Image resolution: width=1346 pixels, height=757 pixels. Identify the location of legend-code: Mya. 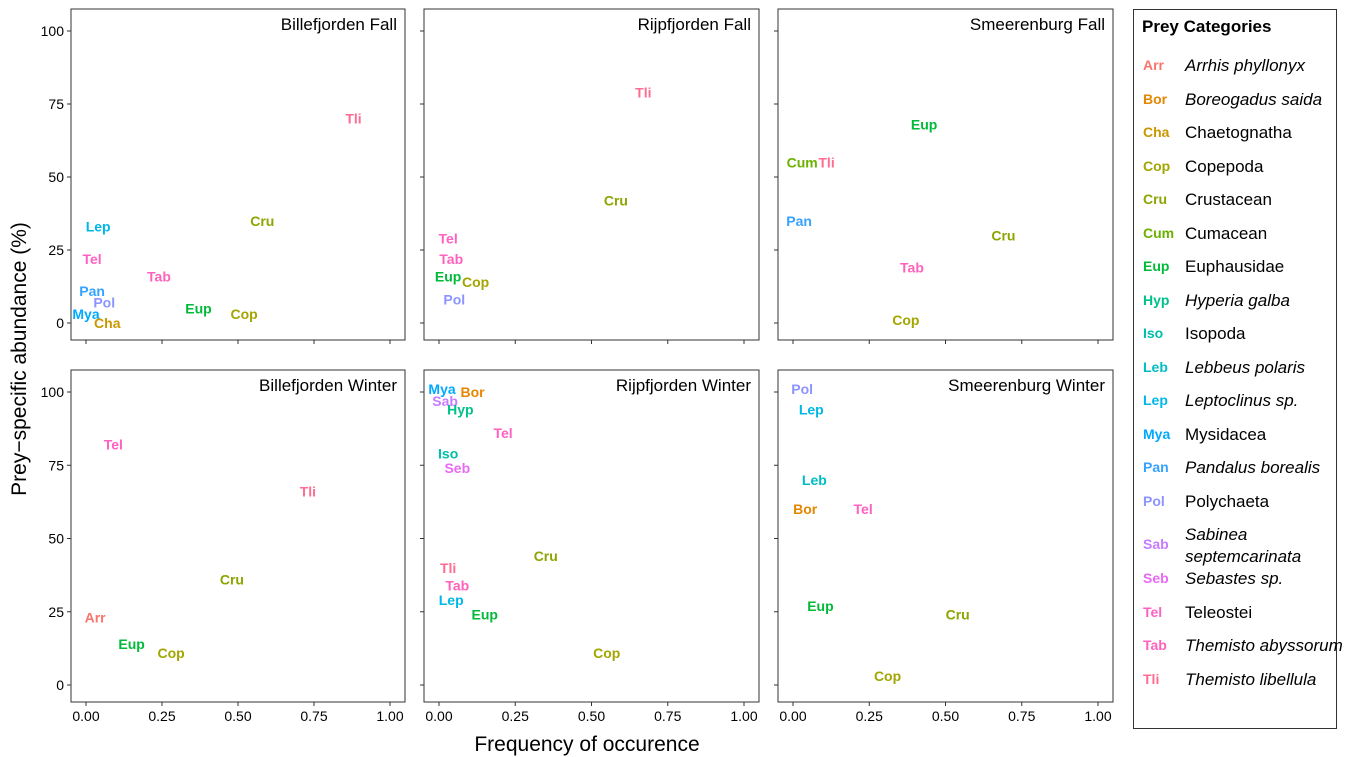
(1157, 433).